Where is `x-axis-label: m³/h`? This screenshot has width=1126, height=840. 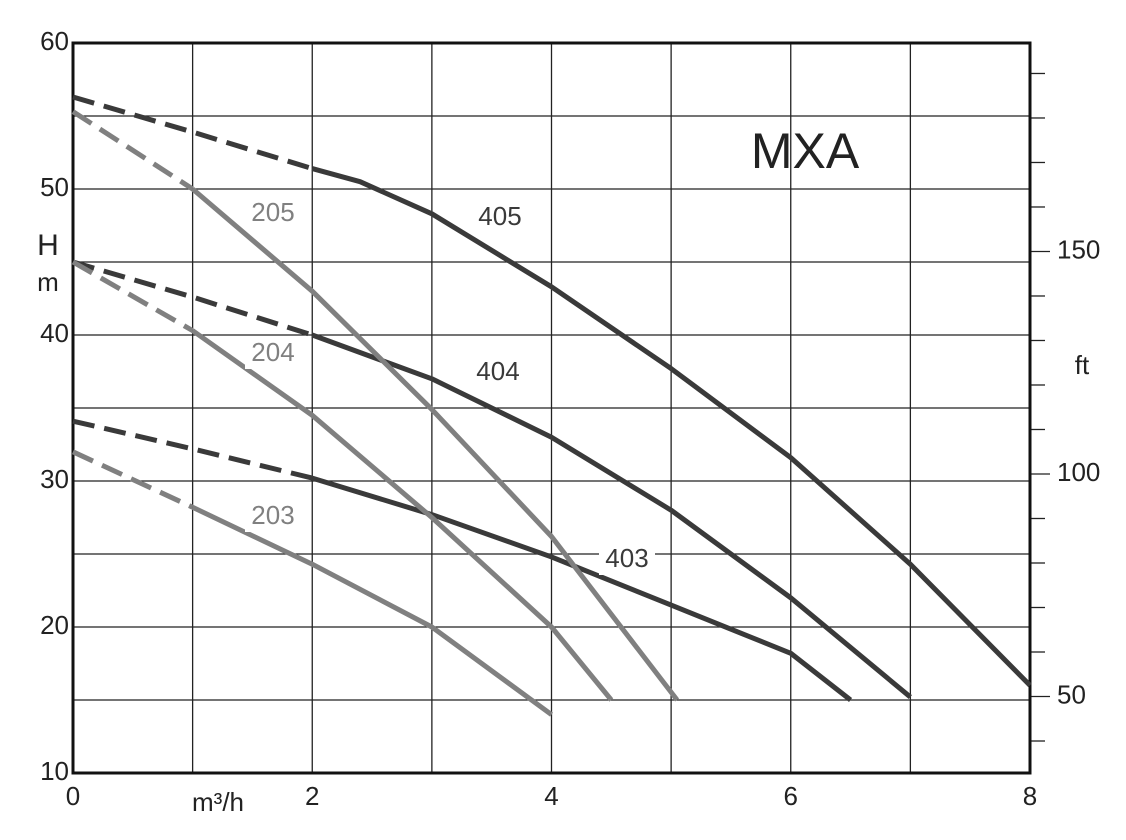
x-axis-label: m³/h is located at coordinates (218, 802).